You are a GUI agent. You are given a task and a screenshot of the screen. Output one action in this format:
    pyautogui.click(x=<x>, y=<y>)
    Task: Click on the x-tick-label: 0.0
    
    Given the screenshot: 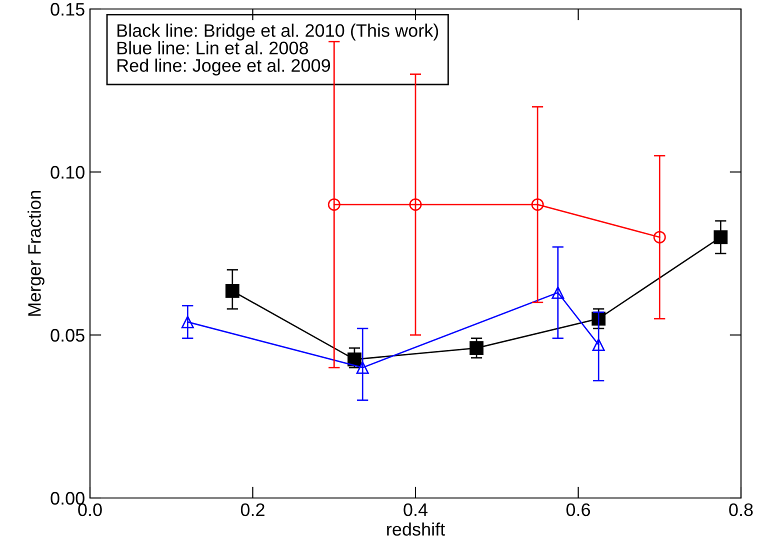 What is the action you would take?
    pyautogui.click(x=90, y=509)
    